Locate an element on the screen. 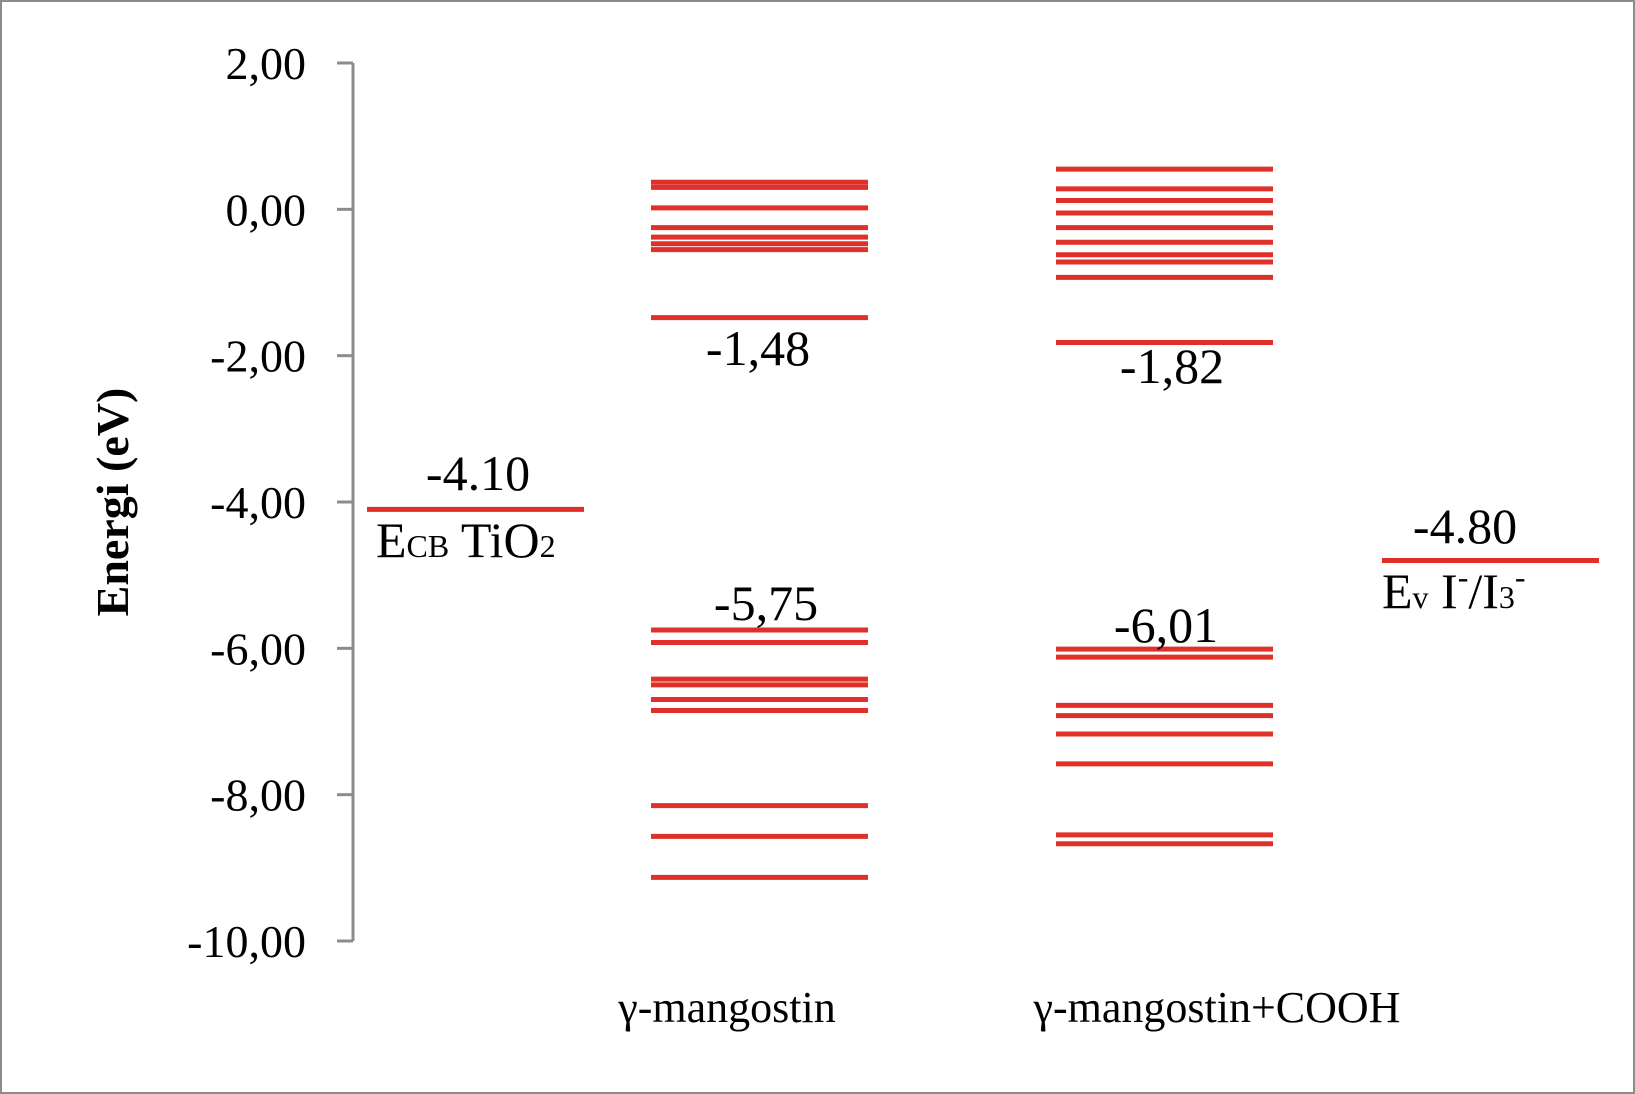 This screenshot has height=1094, width=1635. y-tick-label: -8,00 is located at coordinates (258, 795).